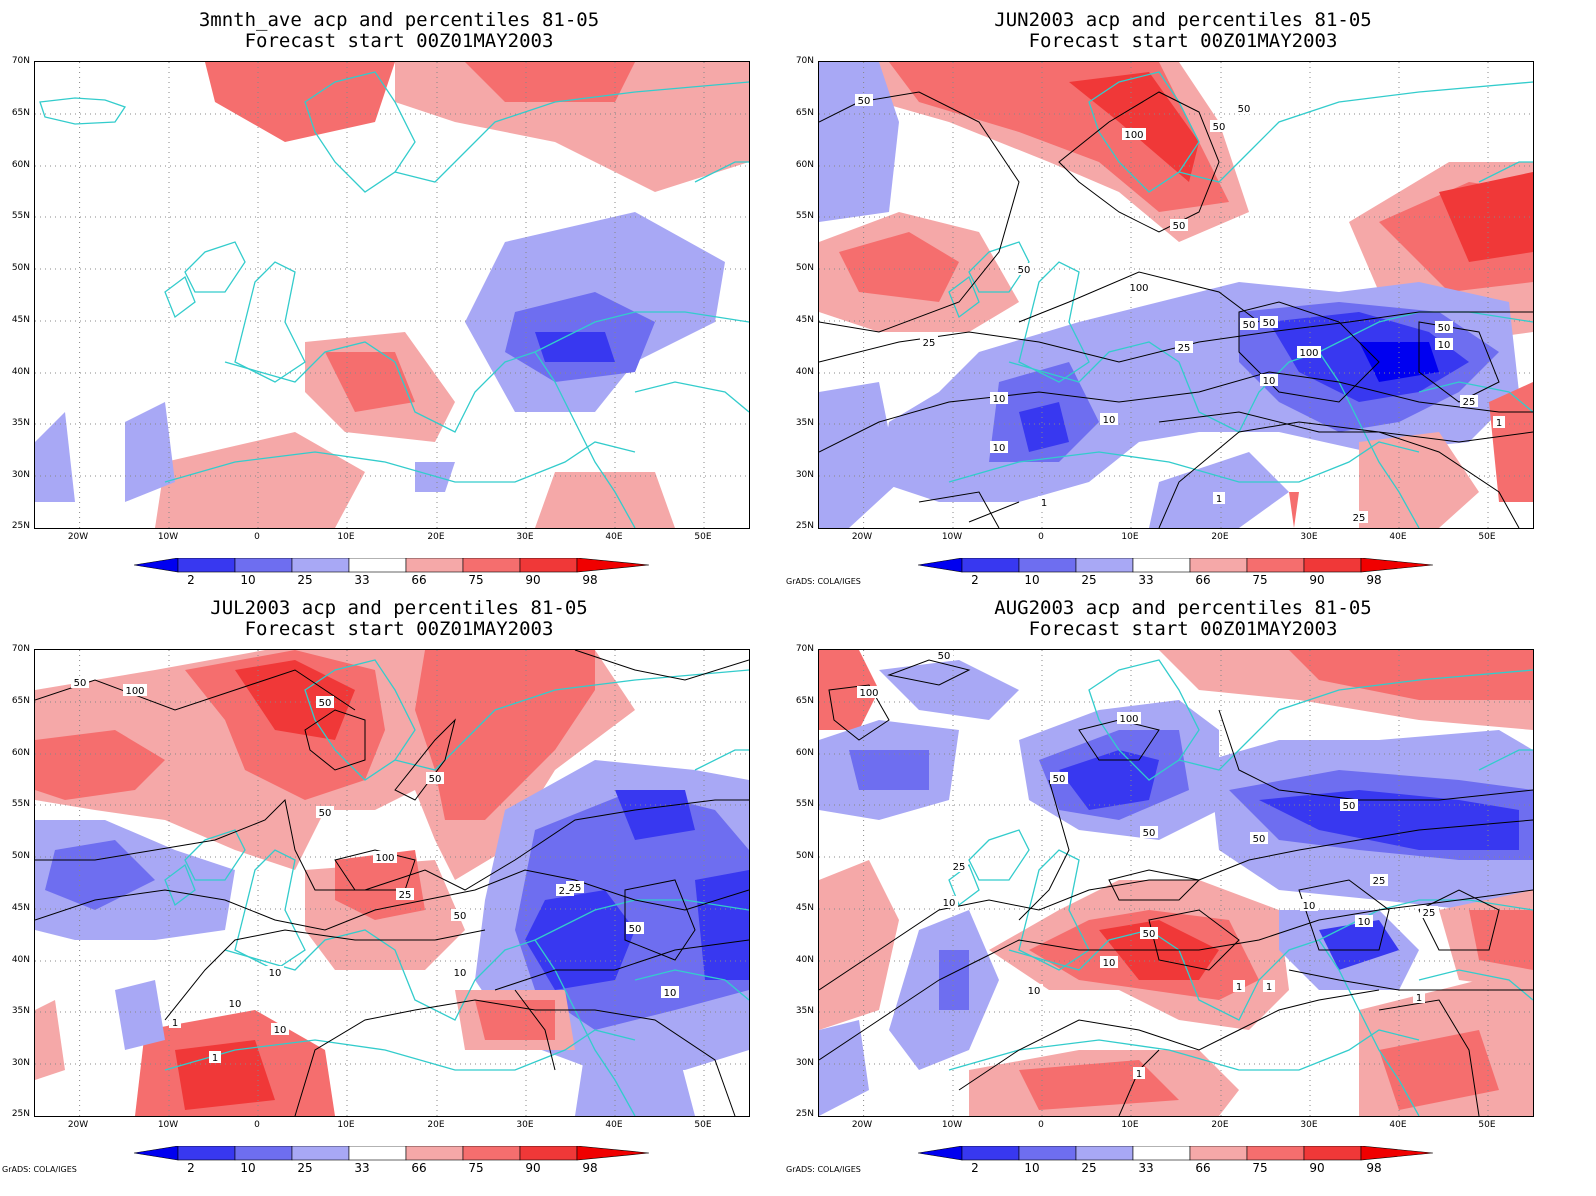  I want to click on lat-label: 65N, so click(20, 701).